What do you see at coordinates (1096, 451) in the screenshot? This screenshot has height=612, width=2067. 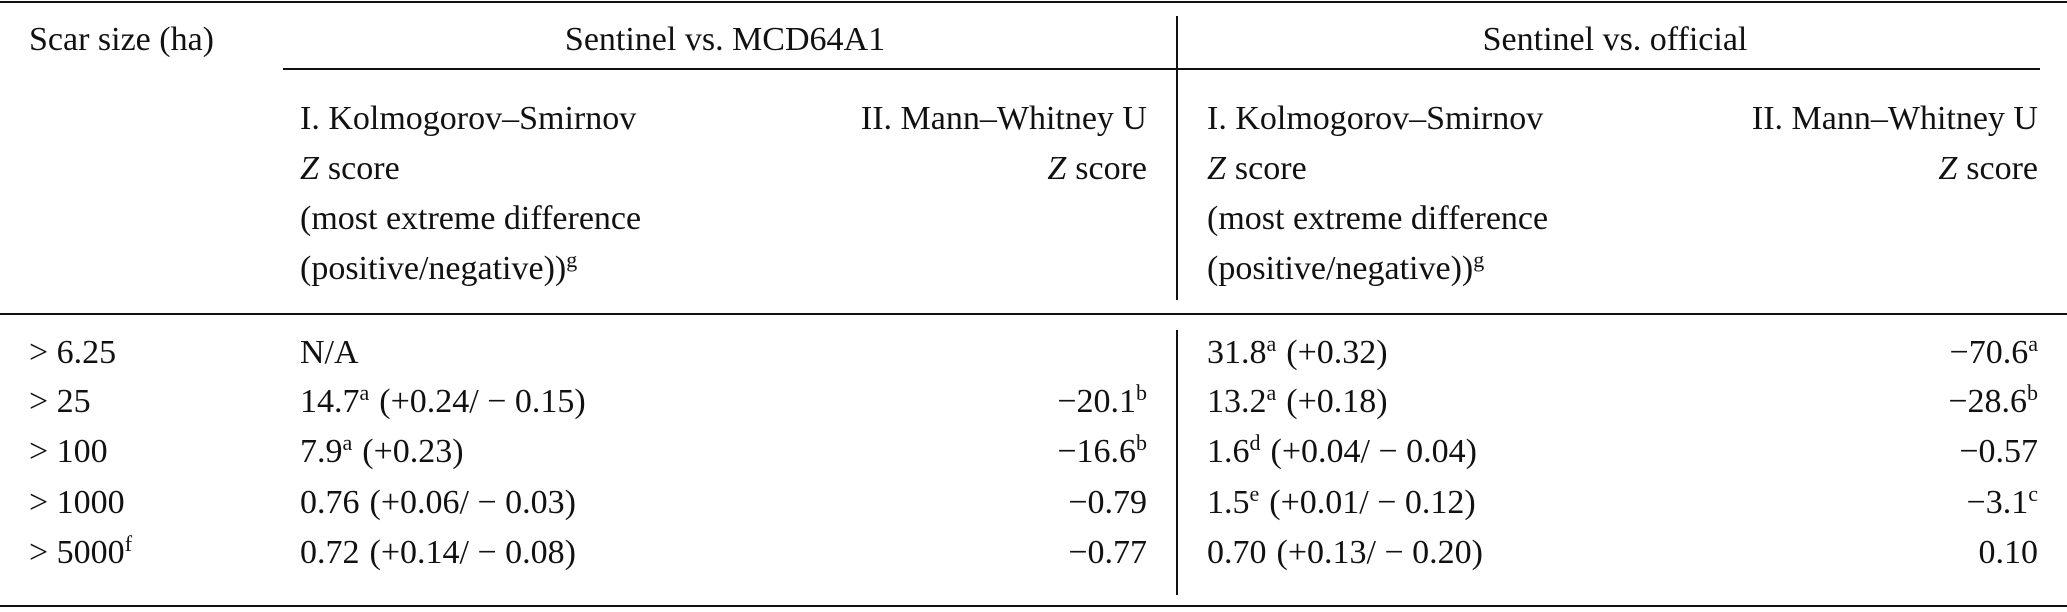 I see `cell-value: −16.6` at bounding box center [1096, 451].